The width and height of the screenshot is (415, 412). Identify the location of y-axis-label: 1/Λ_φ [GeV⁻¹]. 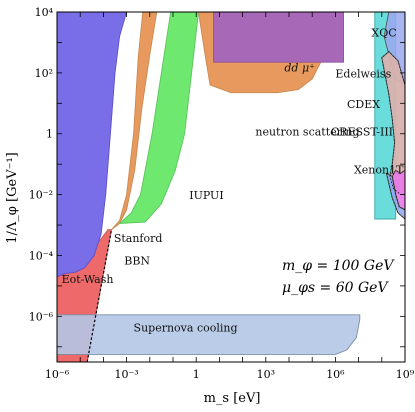
(12, 197).